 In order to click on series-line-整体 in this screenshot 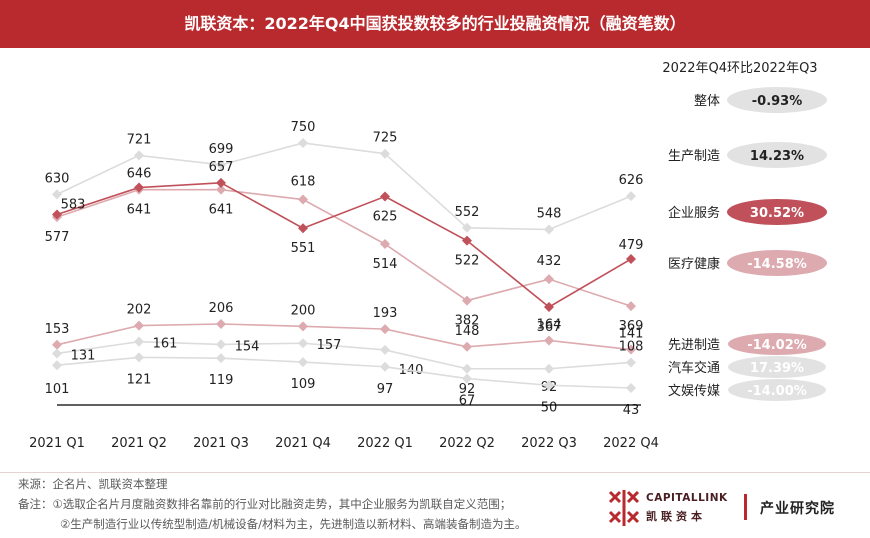, I will do `click(344, 186)`.